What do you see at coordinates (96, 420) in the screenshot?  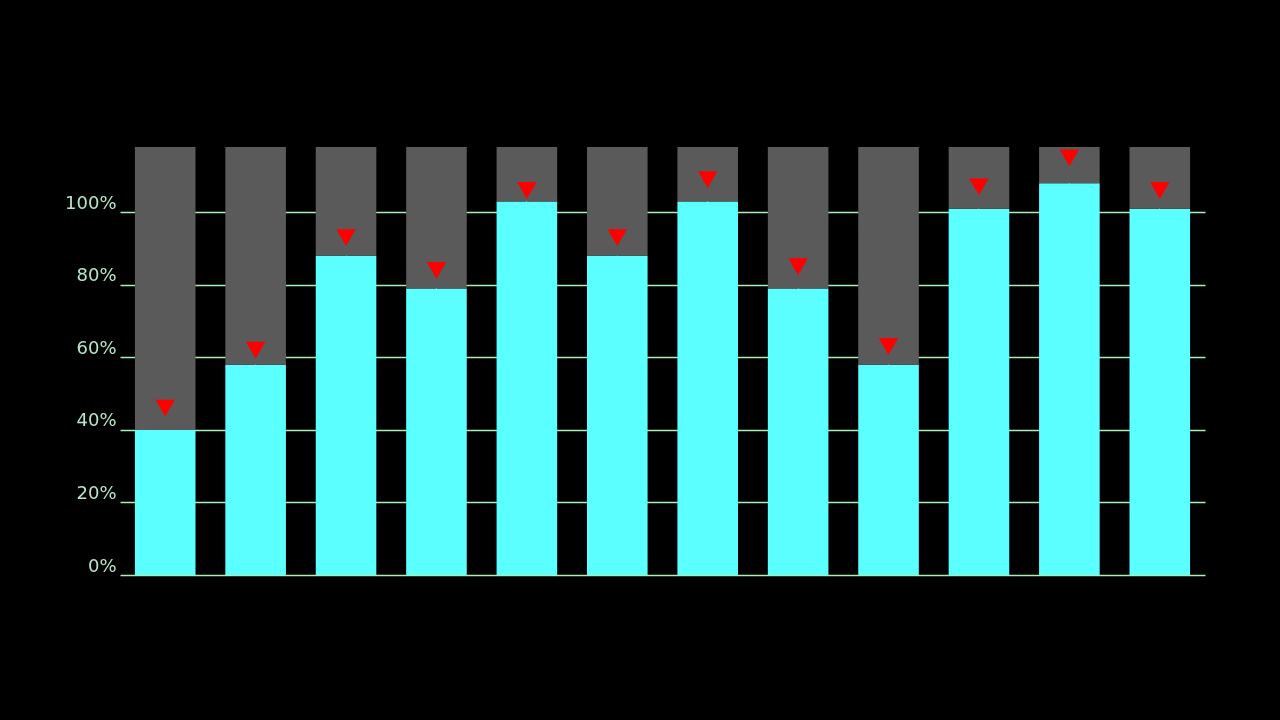 I see `y-tick-label: 40%` at bounding box center [96, 420].